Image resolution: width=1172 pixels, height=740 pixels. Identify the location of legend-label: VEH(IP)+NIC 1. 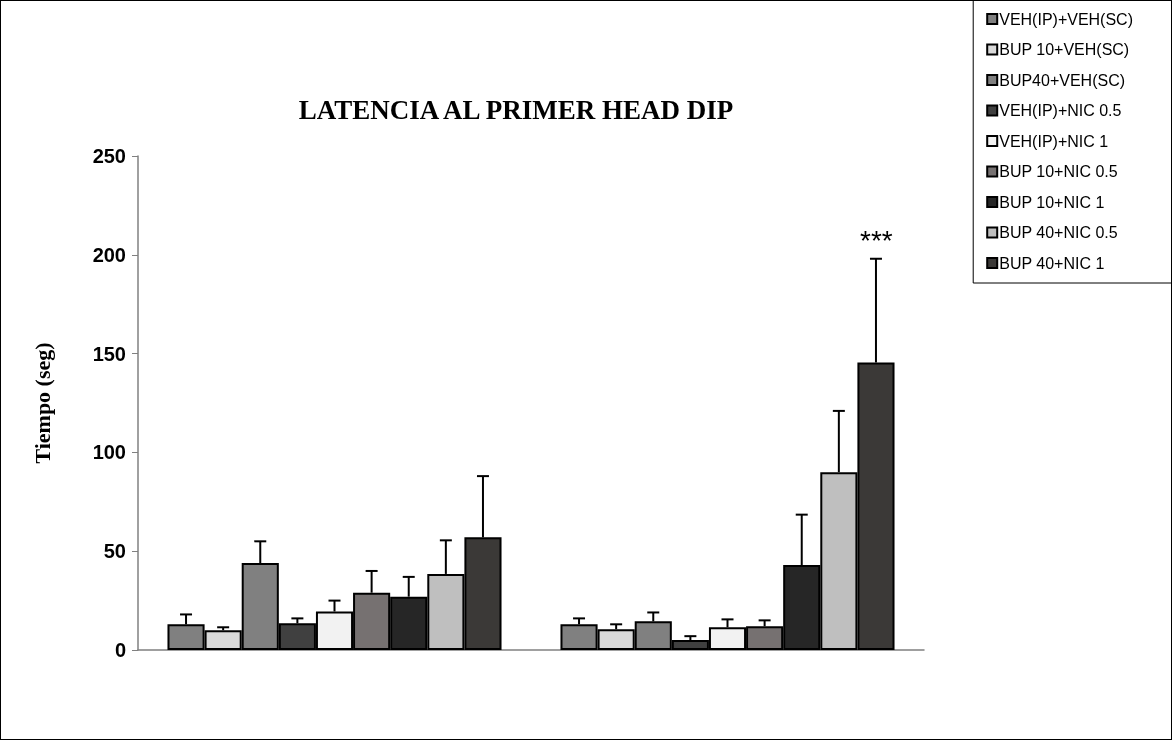
(1054, 141).